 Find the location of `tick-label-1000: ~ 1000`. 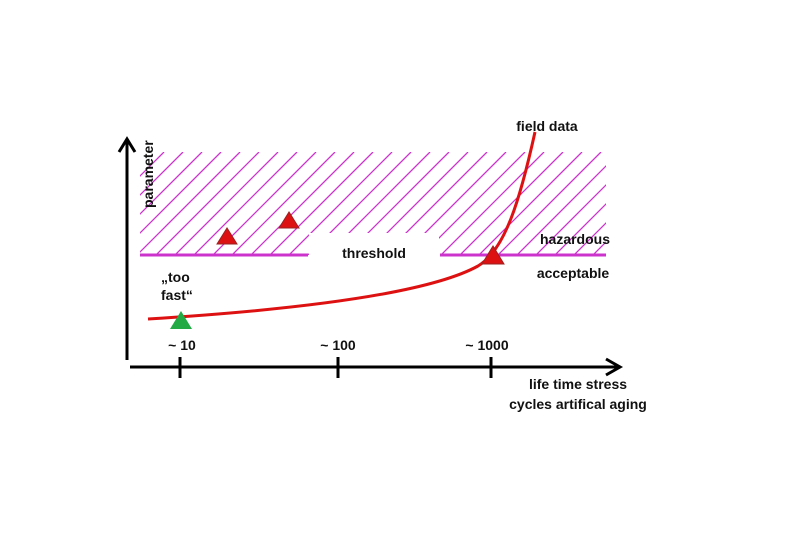

tick-label-1000: ~ 1000 is located at coordinates (486, 345).